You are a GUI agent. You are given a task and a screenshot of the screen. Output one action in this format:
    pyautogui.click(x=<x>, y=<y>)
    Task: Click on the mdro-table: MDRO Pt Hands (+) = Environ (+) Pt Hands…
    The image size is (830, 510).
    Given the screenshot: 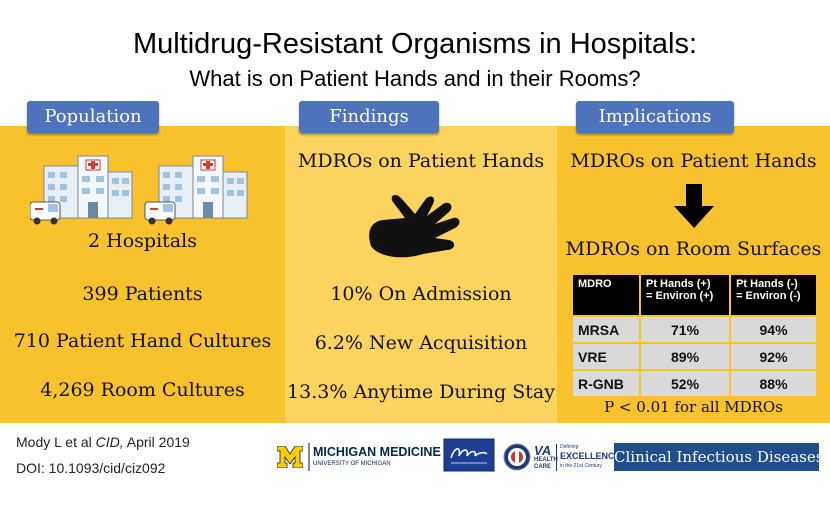 What is the action you would take?
    pyautogui.click(x=694, y=335)
    